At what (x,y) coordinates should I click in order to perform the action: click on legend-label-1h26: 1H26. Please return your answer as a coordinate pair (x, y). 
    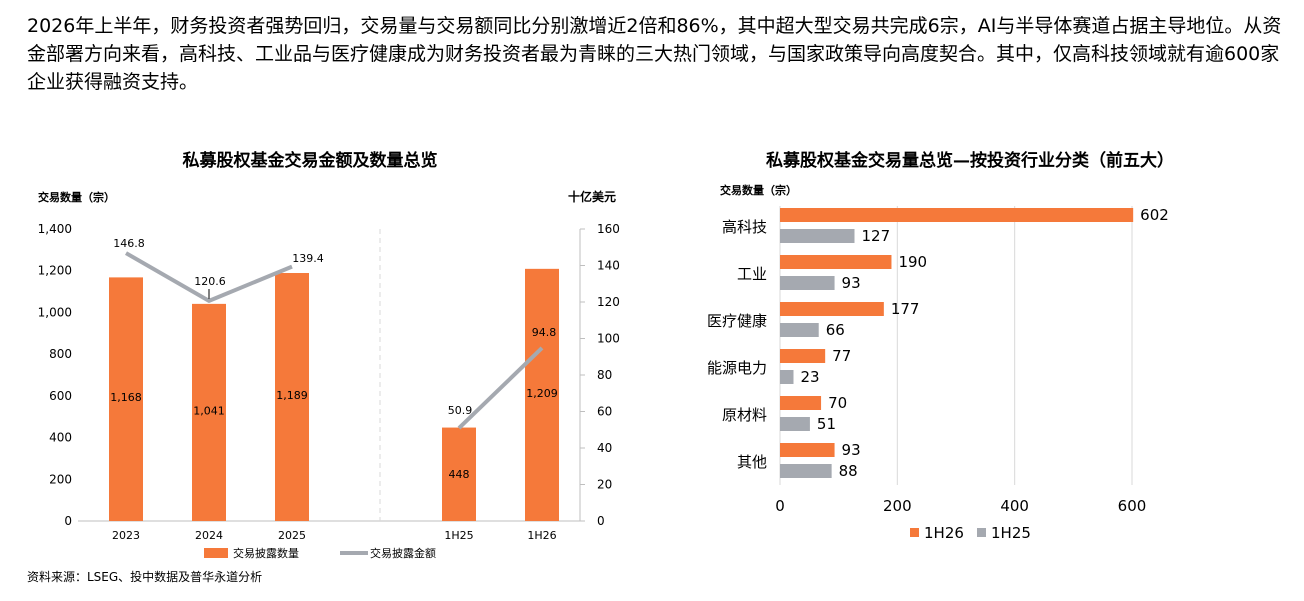
    Looking at the image, I should click on (944, 533).